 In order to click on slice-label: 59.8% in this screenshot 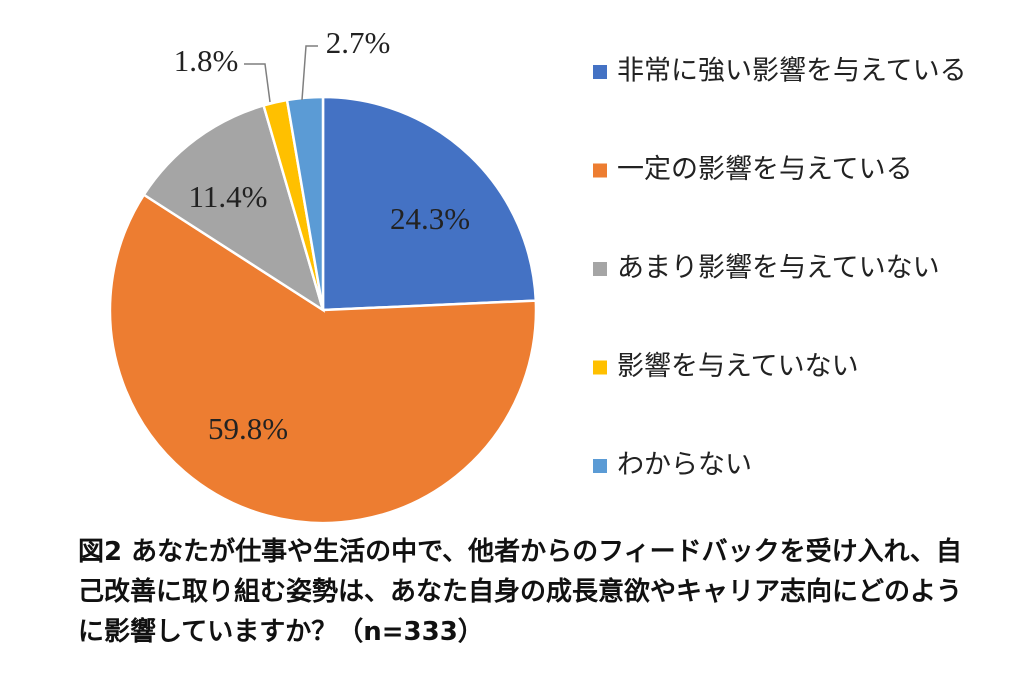, I will do `click(248, 428)`.